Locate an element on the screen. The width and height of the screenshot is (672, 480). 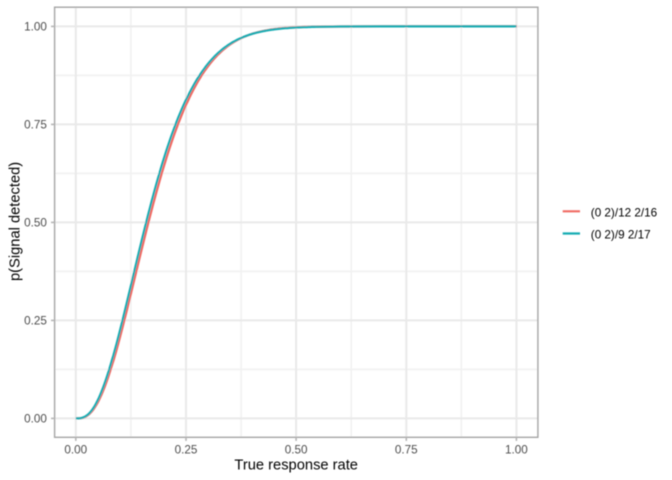
svg-text: True response rate is located at coordinates (296, 466).